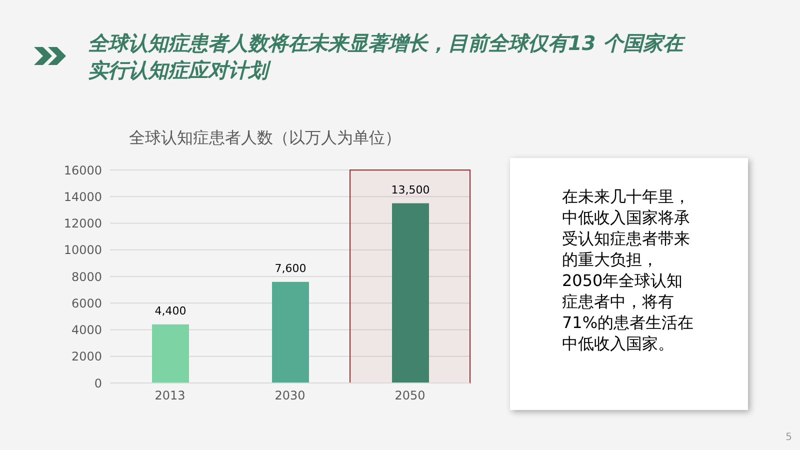 This screenshot has height=450, width=800. Describe the element at coordinates (265, 138) in the screenshot. I see `chart-subtitle: 全球认知症患者人数（以万人为单位）` at that location.